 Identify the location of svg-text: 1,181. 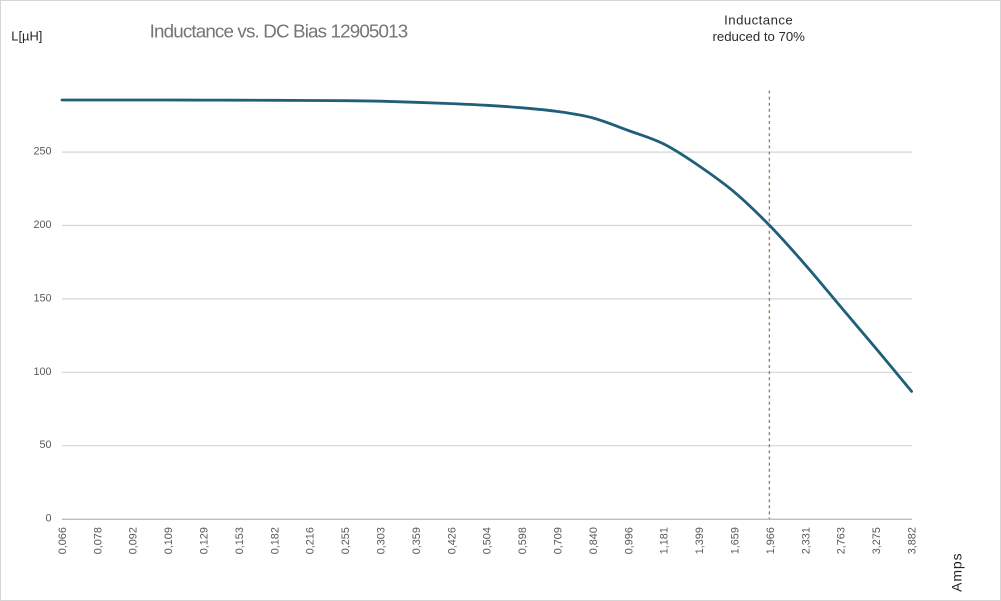
(665, 540).